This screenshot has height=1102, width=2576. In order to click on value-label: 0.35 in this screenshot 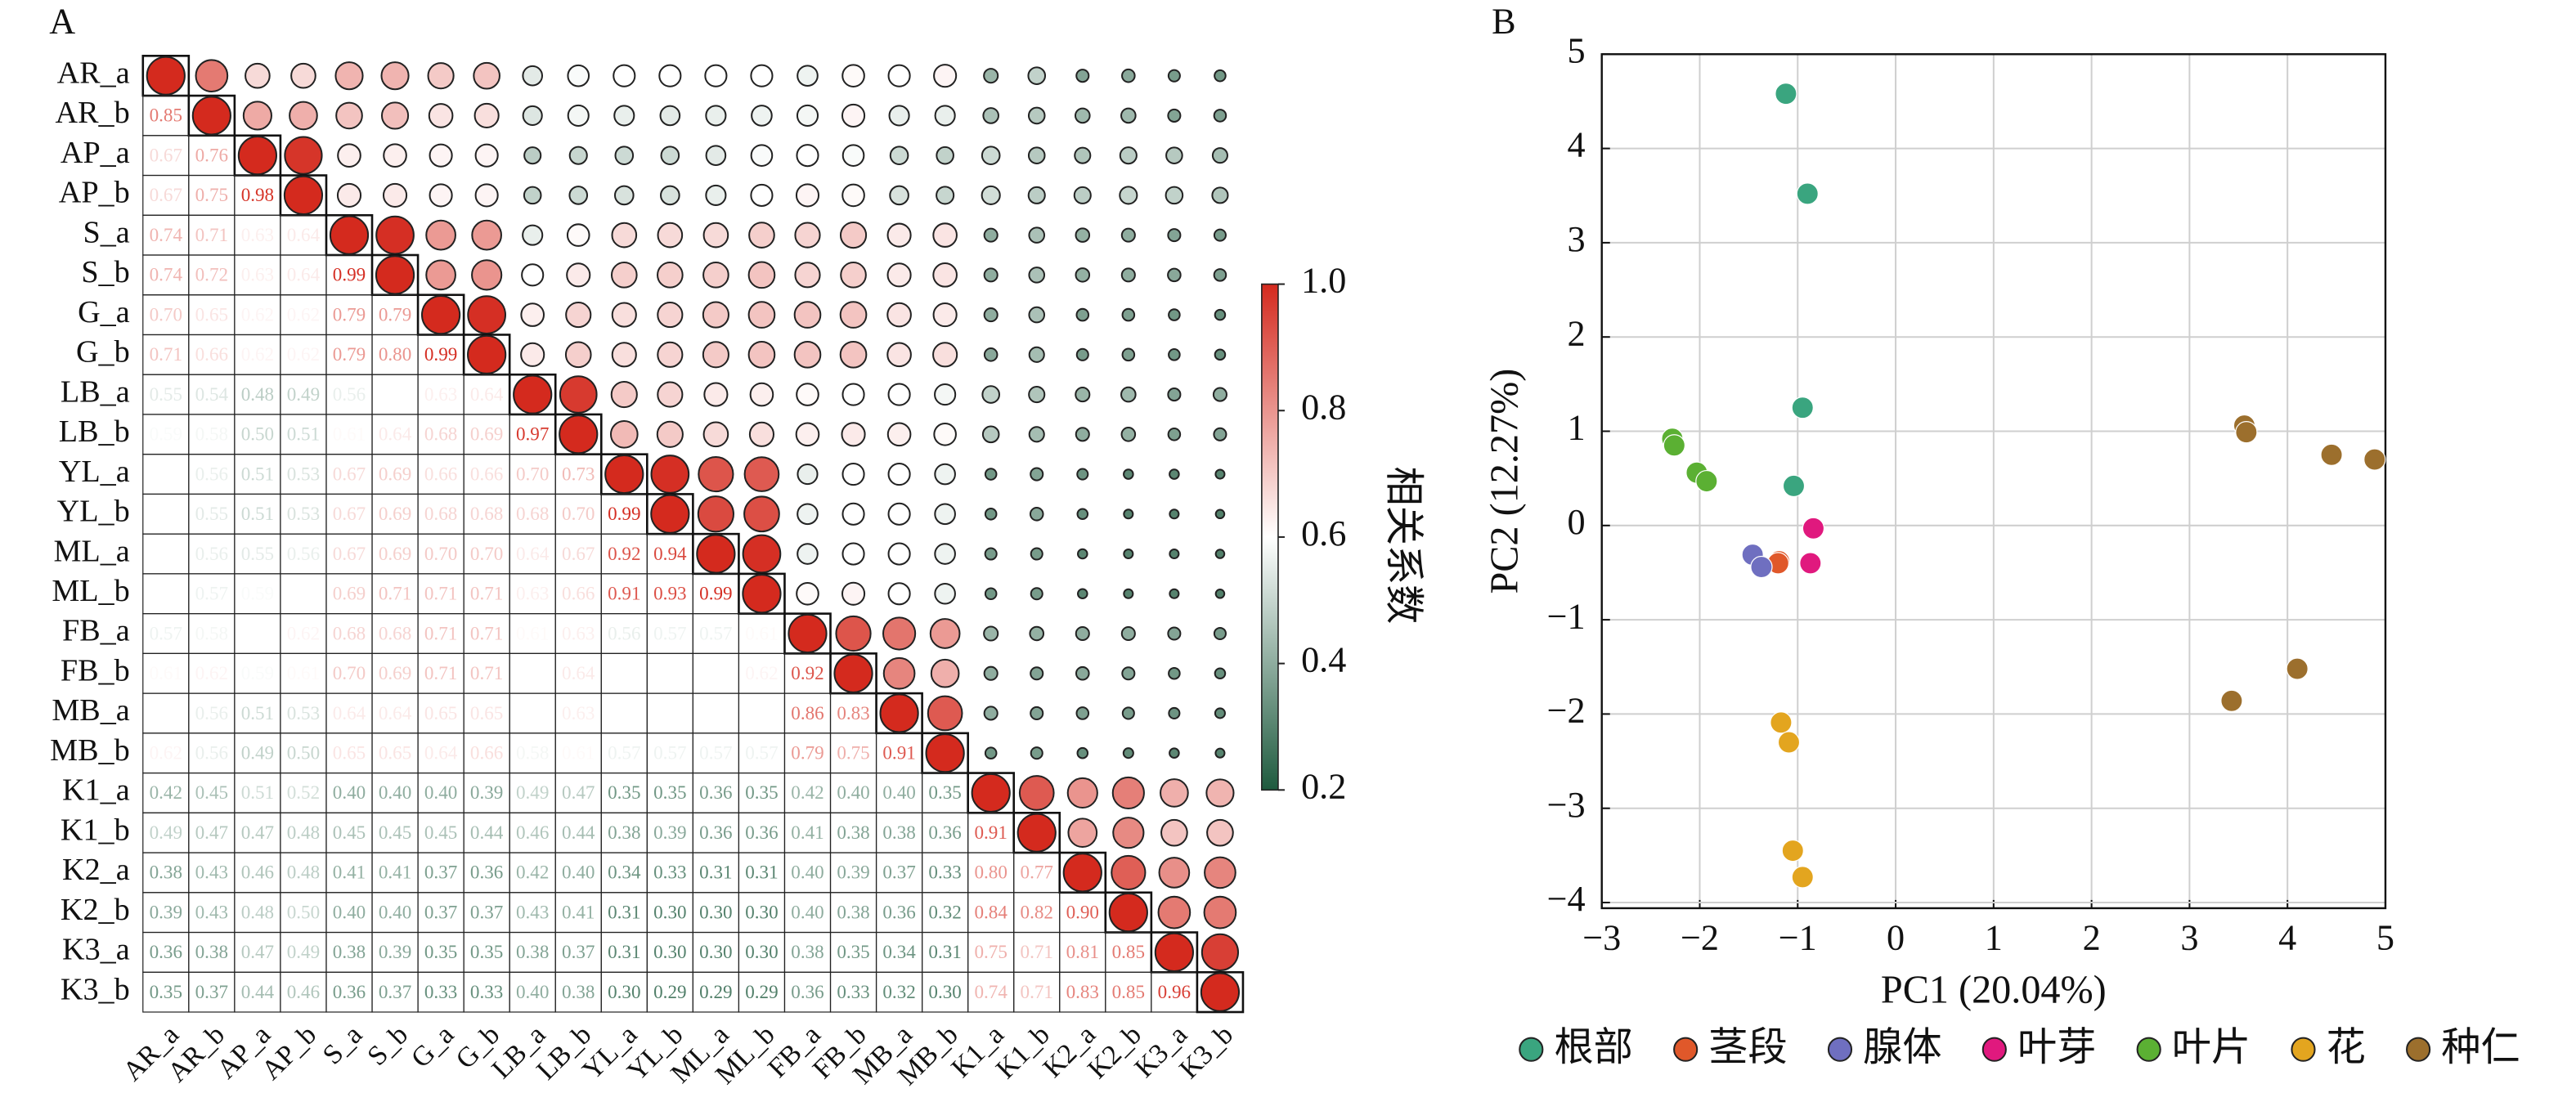, I will do `click(166, 991)`.